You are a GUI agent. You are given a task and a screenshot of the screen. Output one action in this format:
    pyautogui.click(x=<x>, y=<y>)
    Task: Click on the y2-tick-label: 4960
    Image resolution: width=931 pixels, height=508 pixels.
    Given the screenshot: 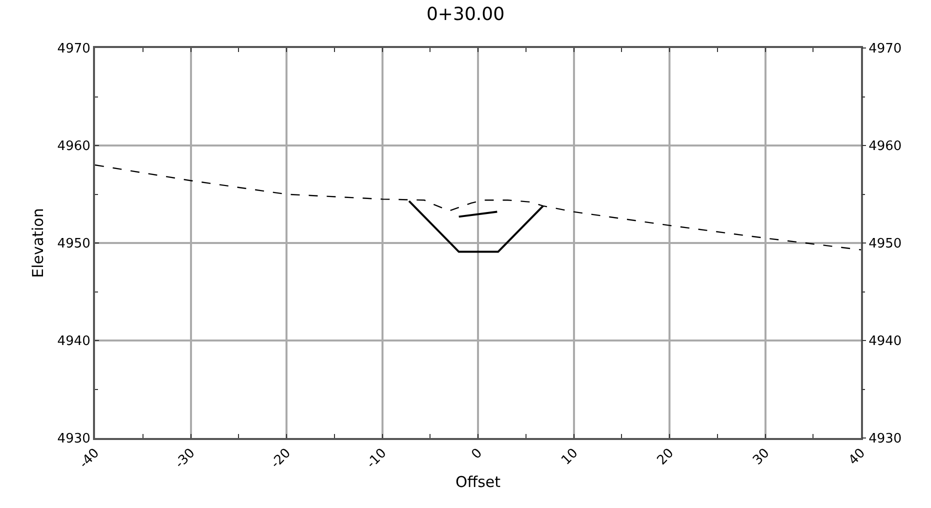 What is the action you would take?
    pyautogui.click(x=885, y=146)
    